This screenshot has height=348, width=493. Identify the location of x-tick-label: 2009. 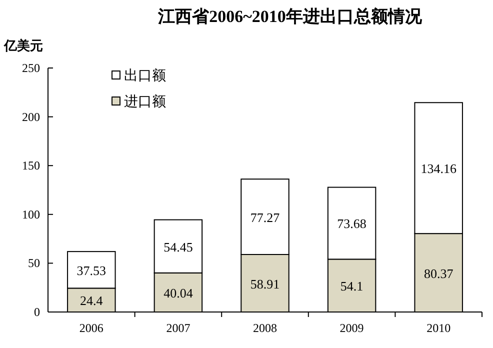
(352, 328).